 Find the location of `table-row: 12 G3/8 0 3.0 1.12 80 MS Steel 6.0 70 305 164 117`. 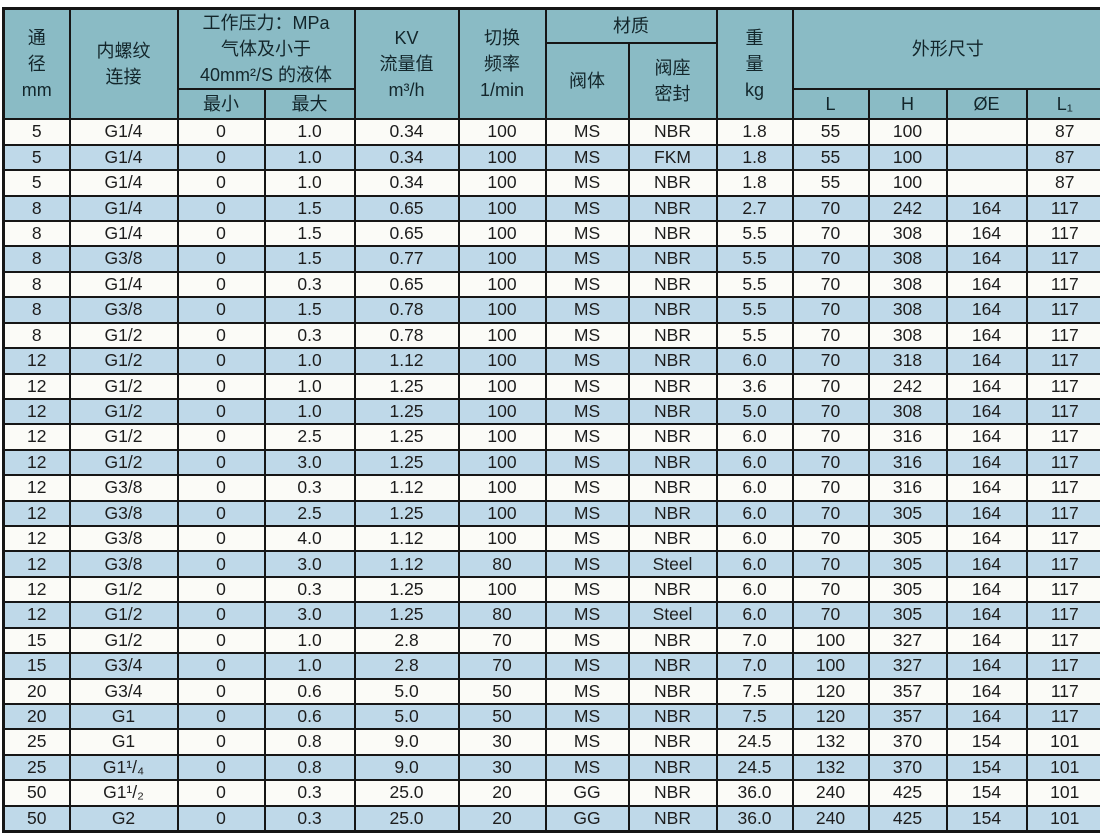

table-row: 12 G3/8 0 3.0 1.12 80 MS Steel 6.0 70 305 164 117 is located at coordinates (551, 564).